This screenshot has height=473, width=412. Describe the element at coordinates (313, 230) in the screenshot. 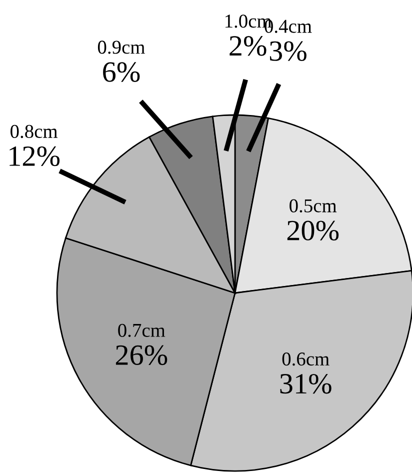

I see `data-label: 20%` at that location.